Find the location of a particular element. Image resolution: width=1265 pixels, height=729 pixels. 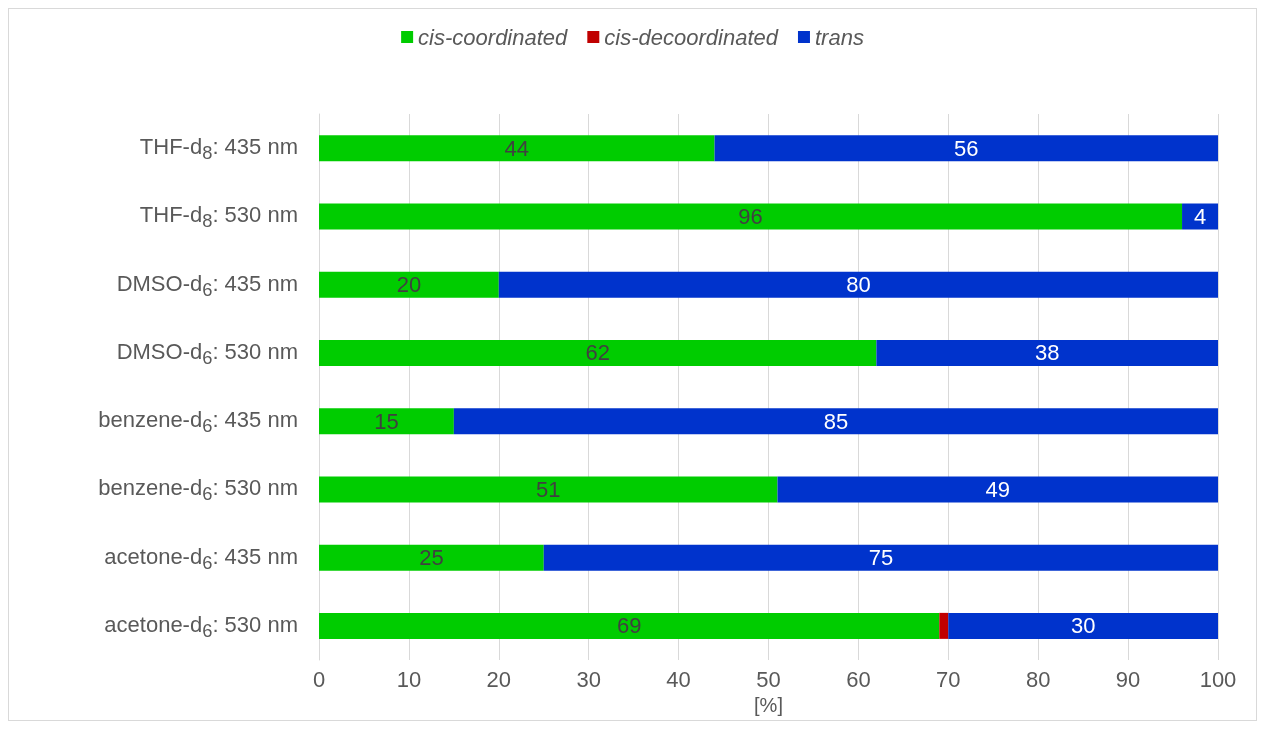

y-tick-label: acetone-d$_{6}$: 530 nm is located at coordinates (201, 627).